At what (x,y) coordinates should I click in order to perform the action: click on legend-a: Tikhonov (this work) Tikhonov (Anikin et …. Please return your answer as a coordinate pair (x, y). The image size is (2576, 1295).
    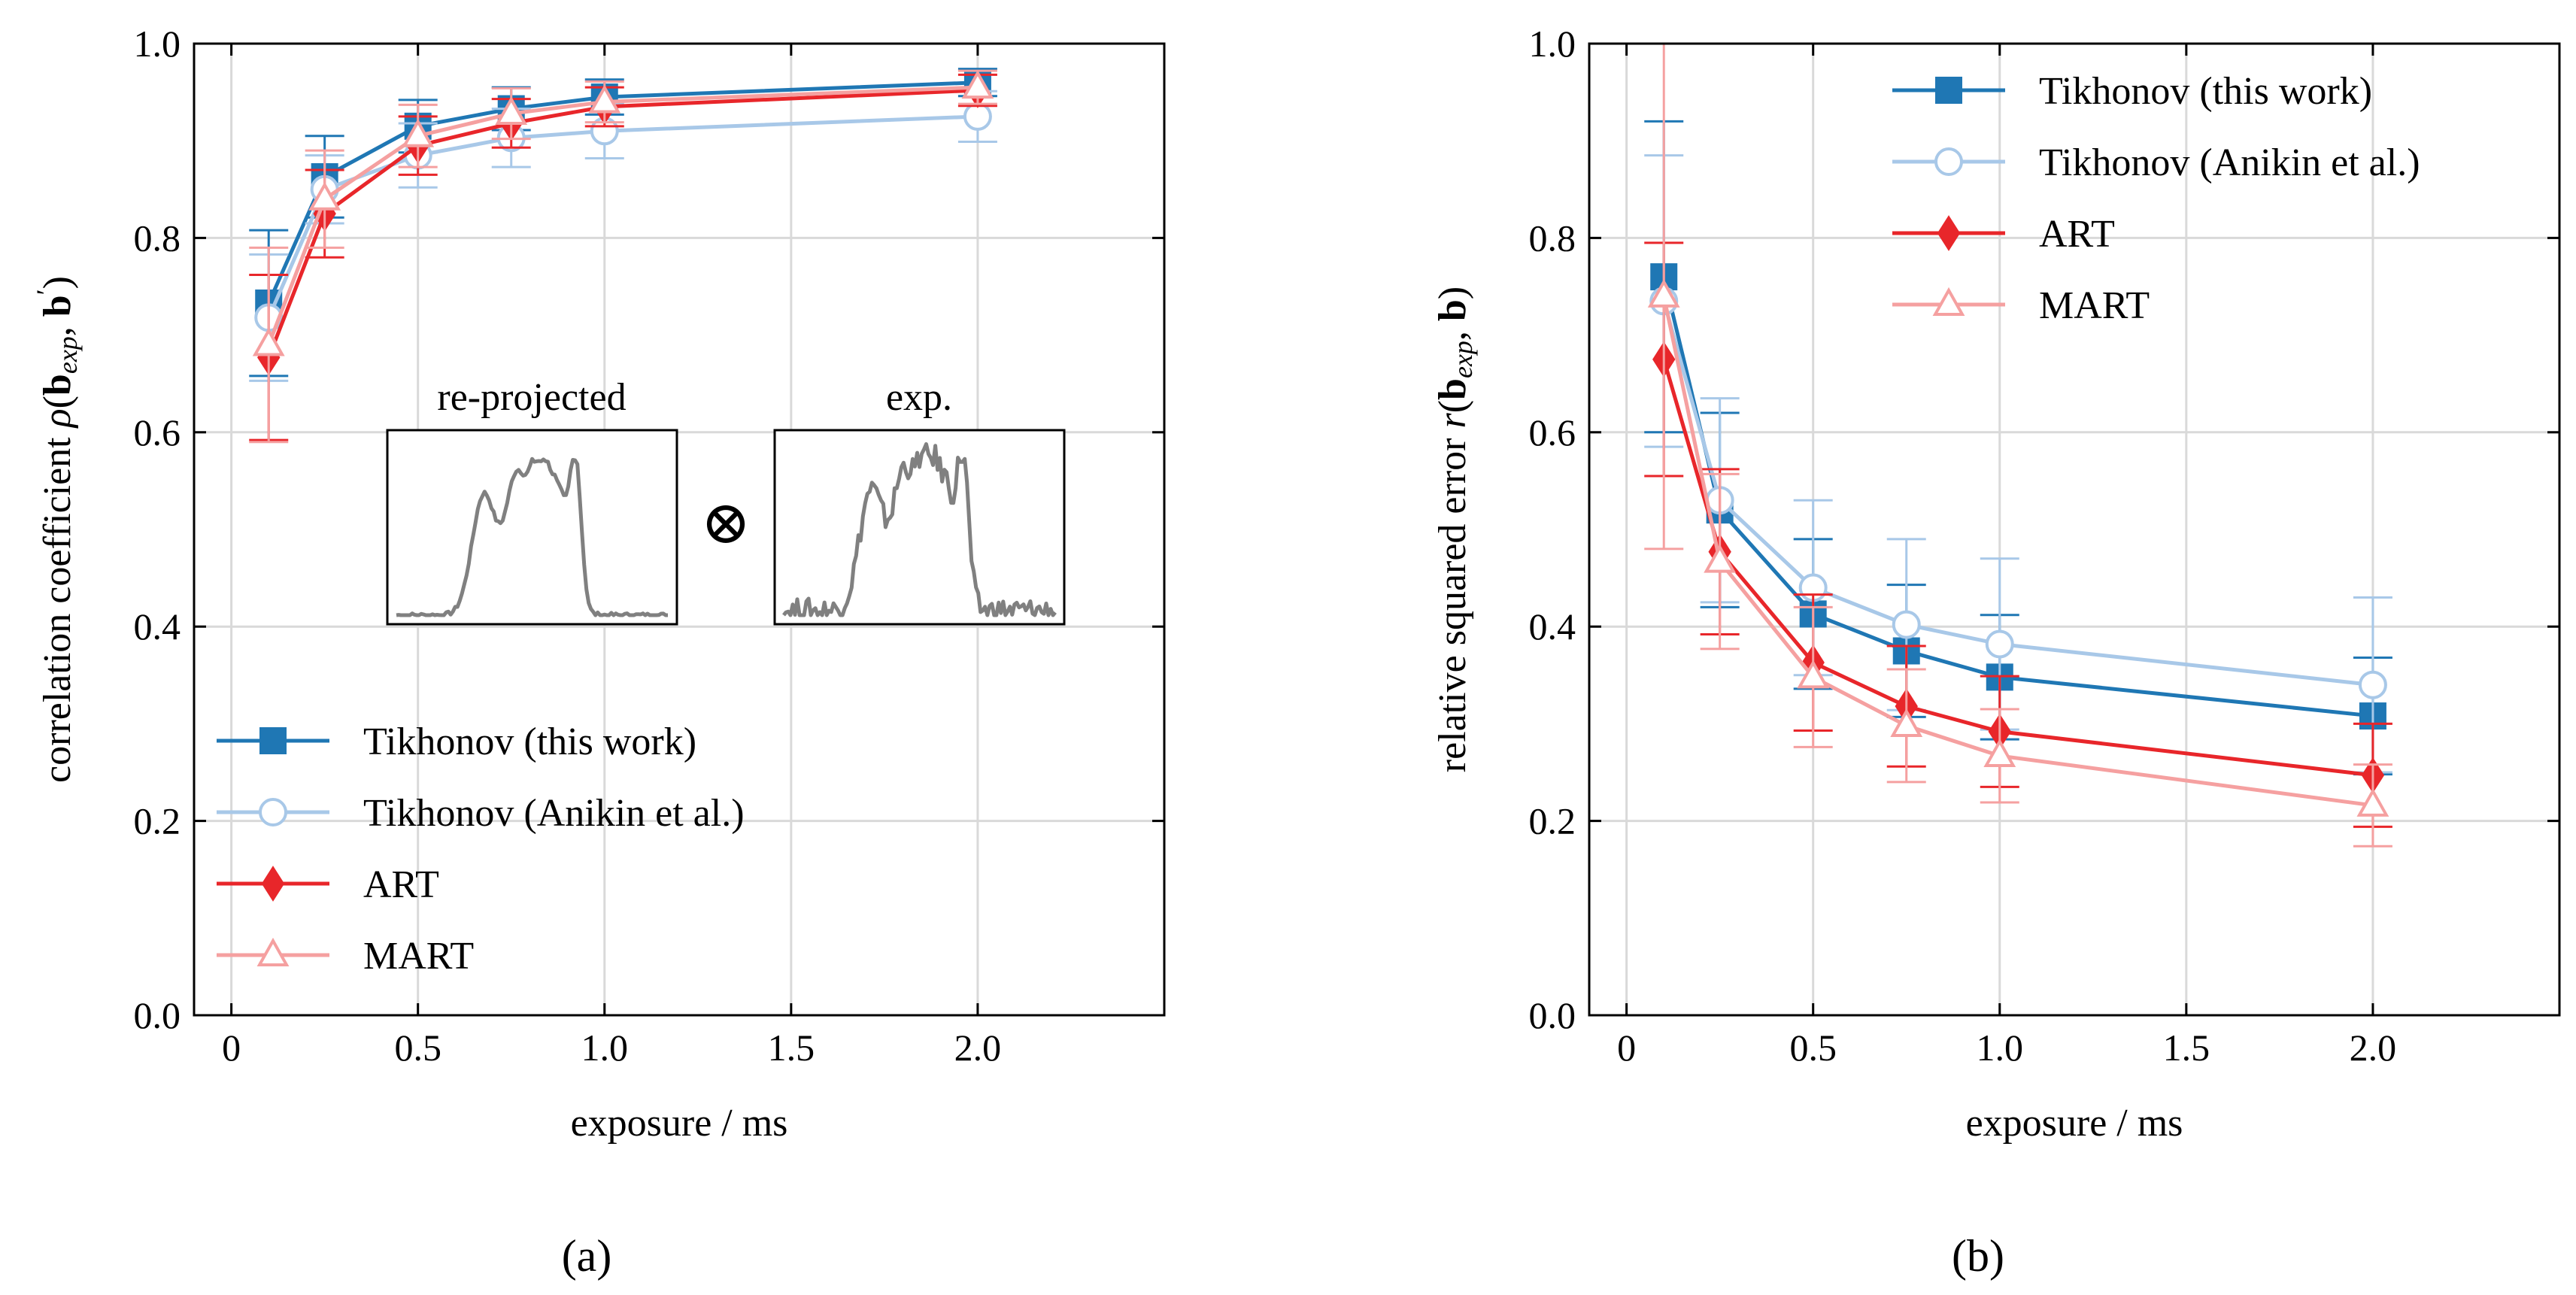
    Looking at the image, I should click on (481, 849).